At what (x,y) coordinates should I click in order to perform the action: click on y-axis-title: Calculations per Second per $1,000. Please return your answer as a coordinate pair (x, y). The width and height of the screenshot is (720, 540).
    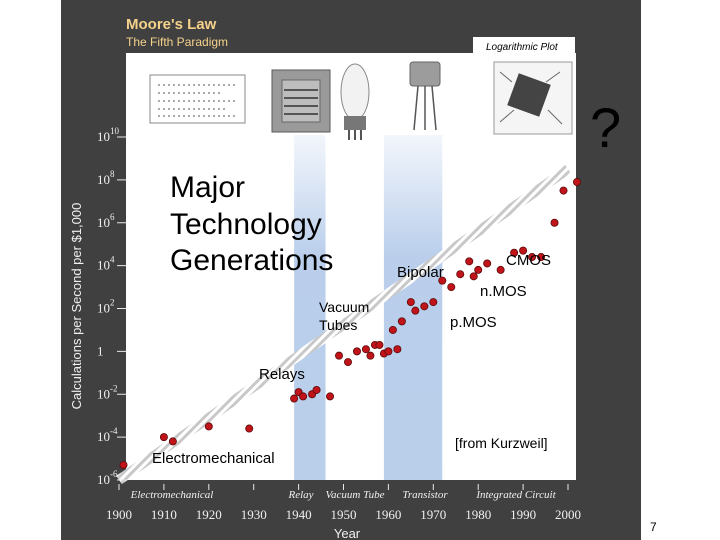
    Looking at the image, I should click on (76, 306).